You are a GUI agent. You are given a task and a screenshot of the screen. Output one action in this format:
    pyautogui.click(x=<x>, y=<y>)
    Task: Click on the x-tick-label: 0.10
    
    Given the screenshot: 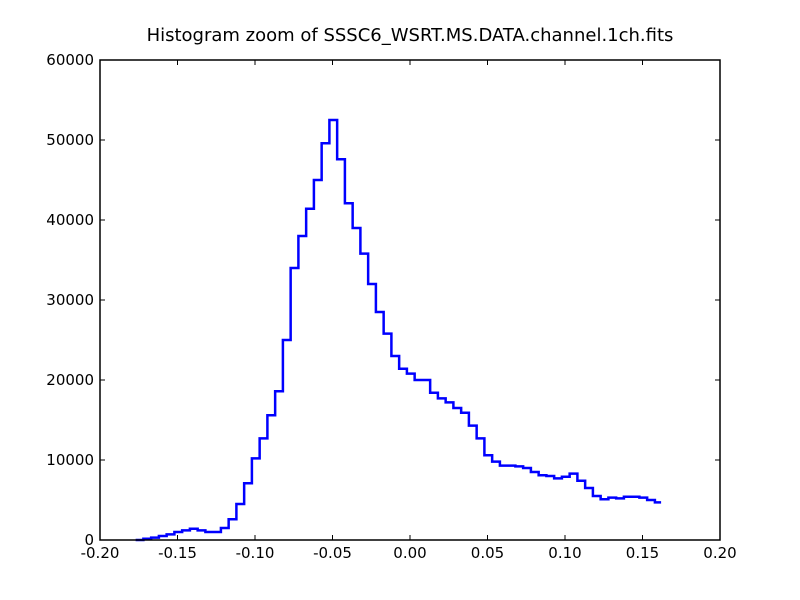 What is the action you would take?
    pyautogui.click(x=564, y=553)
    